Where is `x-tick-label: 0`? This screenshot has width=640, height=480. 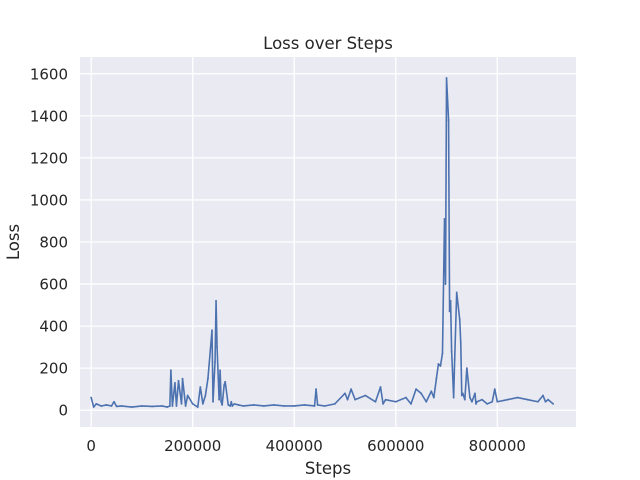 x-tick-label: 0 is located at coordinates (91, 446).